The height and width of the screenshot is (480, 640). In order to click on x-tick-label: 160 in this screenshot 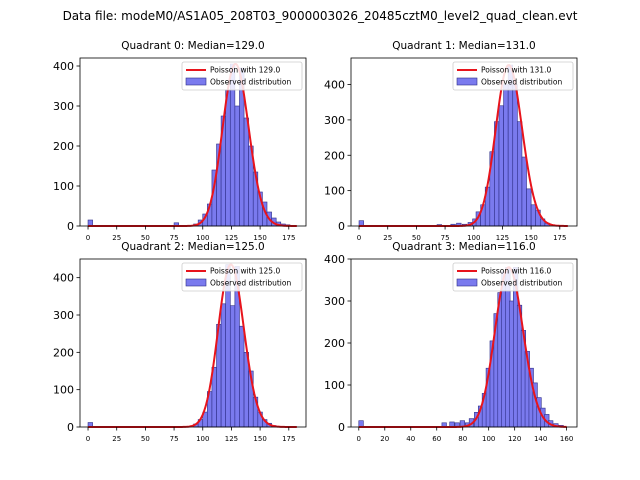, I will do `click(566, 439)`.